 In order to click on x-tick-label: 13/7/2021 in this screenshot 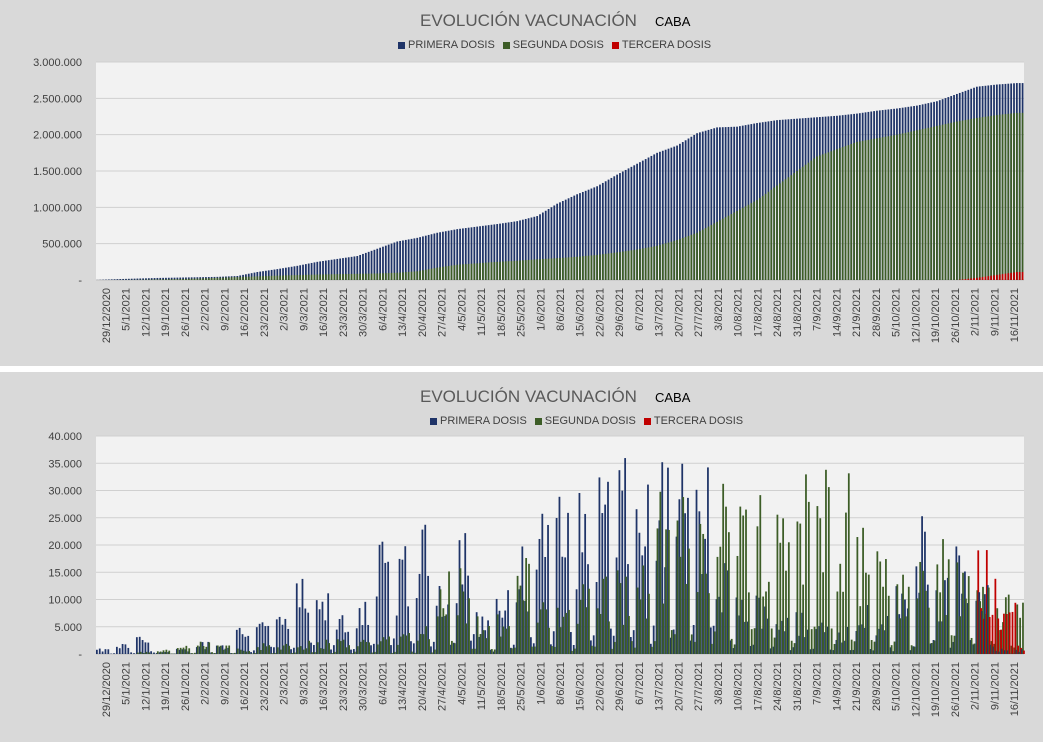, I will do `click(660, 312)`.